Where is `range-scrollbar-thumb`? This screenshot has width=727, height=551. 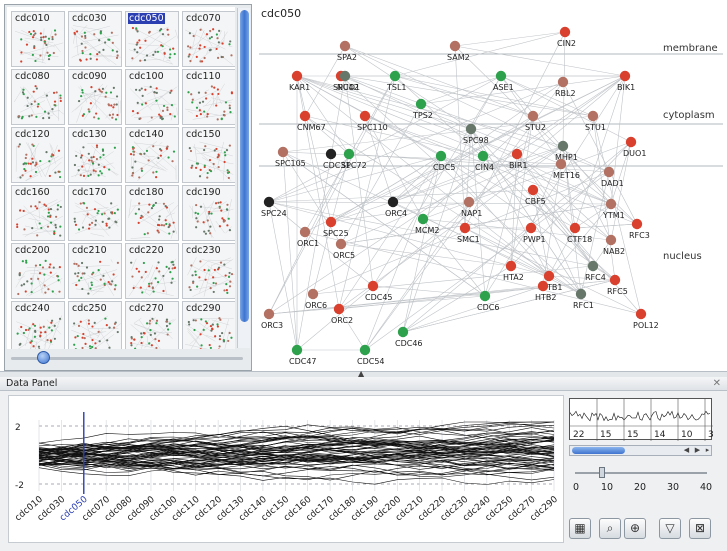
range-scrollbar-thumb is located at coordinates (598, 450).